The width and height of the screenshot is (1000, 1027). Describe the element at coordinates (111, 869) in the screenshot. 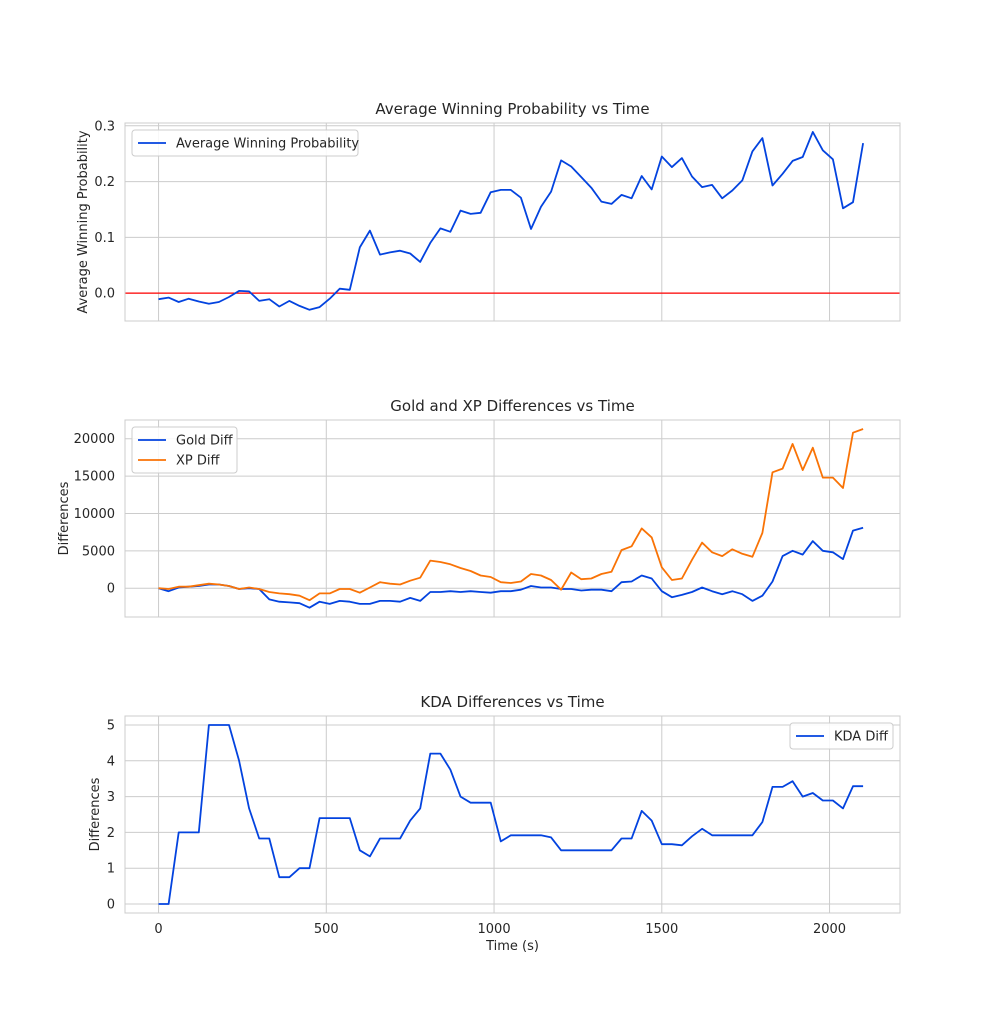

I see `y-tick-label: 1` at that location.